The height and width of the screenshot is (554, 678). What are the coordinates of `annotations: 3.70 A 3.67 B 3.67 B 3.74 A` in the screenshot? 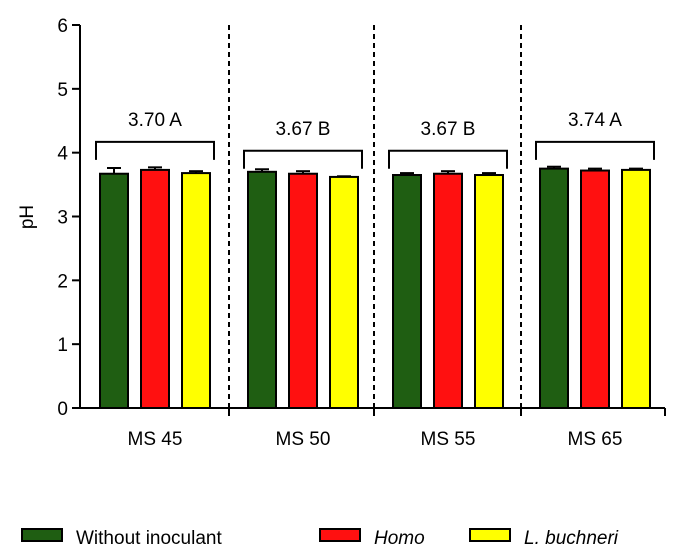 It's located at (375, 139).